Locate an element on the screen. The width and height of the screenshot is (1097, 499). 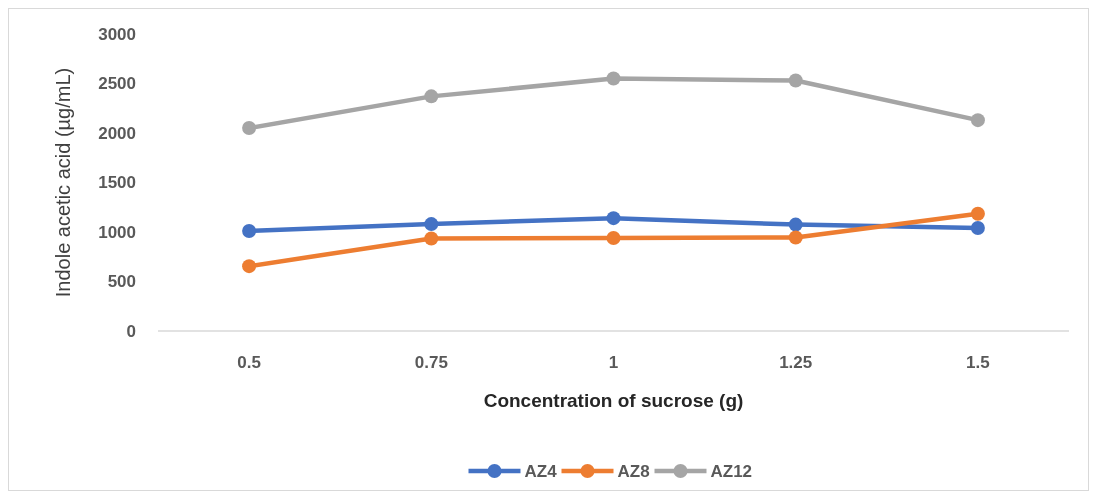
legend-label: AZ4 is located at coordinates (541, 471).